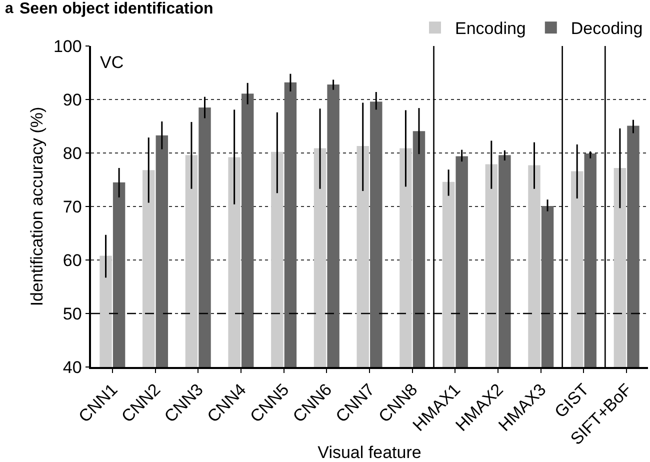  Describe the element at coordinates (112, 62) in the screenshot. I see `annotation: VC` at that location.